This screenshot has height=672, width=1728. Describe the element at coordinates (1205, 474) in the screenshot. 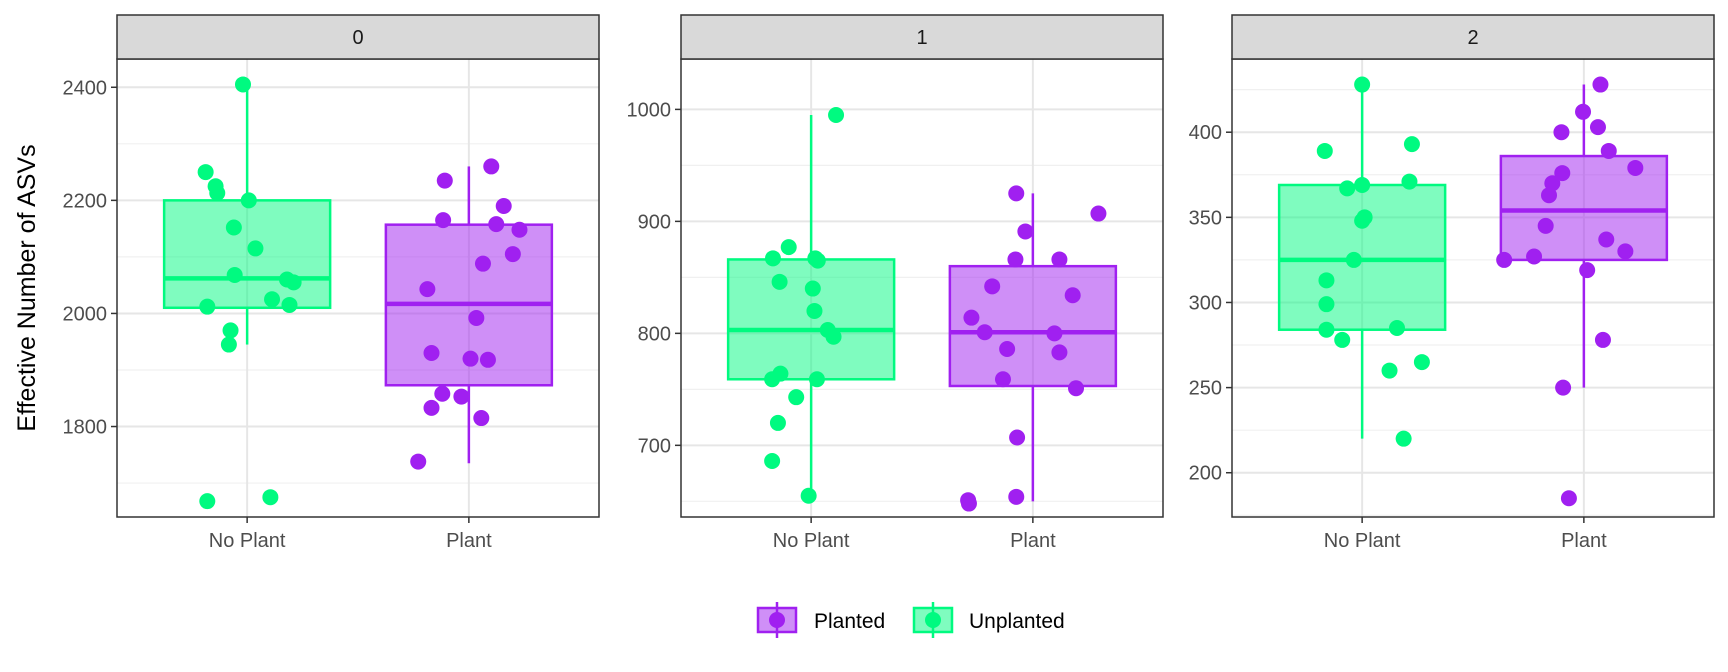

I see `y-tick-label: 200` at that location.